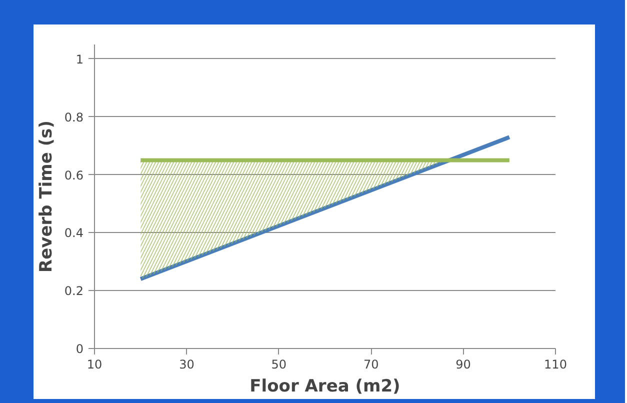 This screenshot has height=403, width=627. I want to click on x-tick-label: 10, so click(94, 365).